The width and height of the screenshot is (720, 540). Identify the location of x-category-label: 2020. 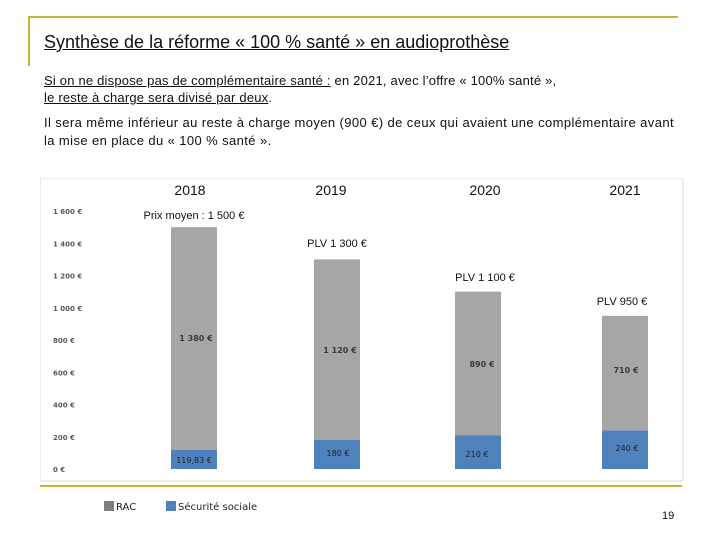
(484, 190).